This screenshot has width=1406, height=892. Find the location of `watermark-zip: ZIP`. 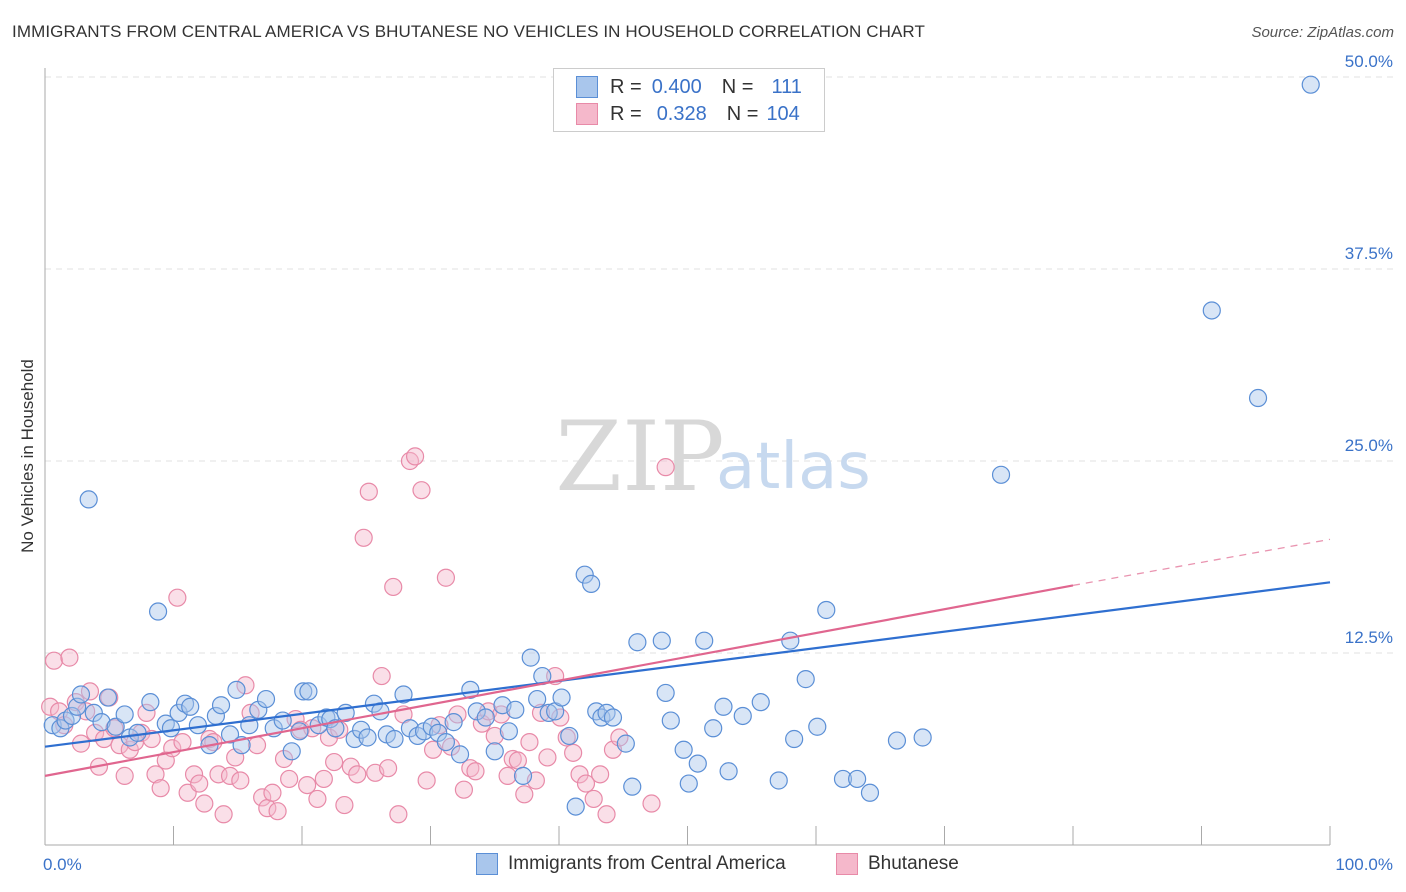

watermark-zip: ZIP is located at coordinates (639, 457).